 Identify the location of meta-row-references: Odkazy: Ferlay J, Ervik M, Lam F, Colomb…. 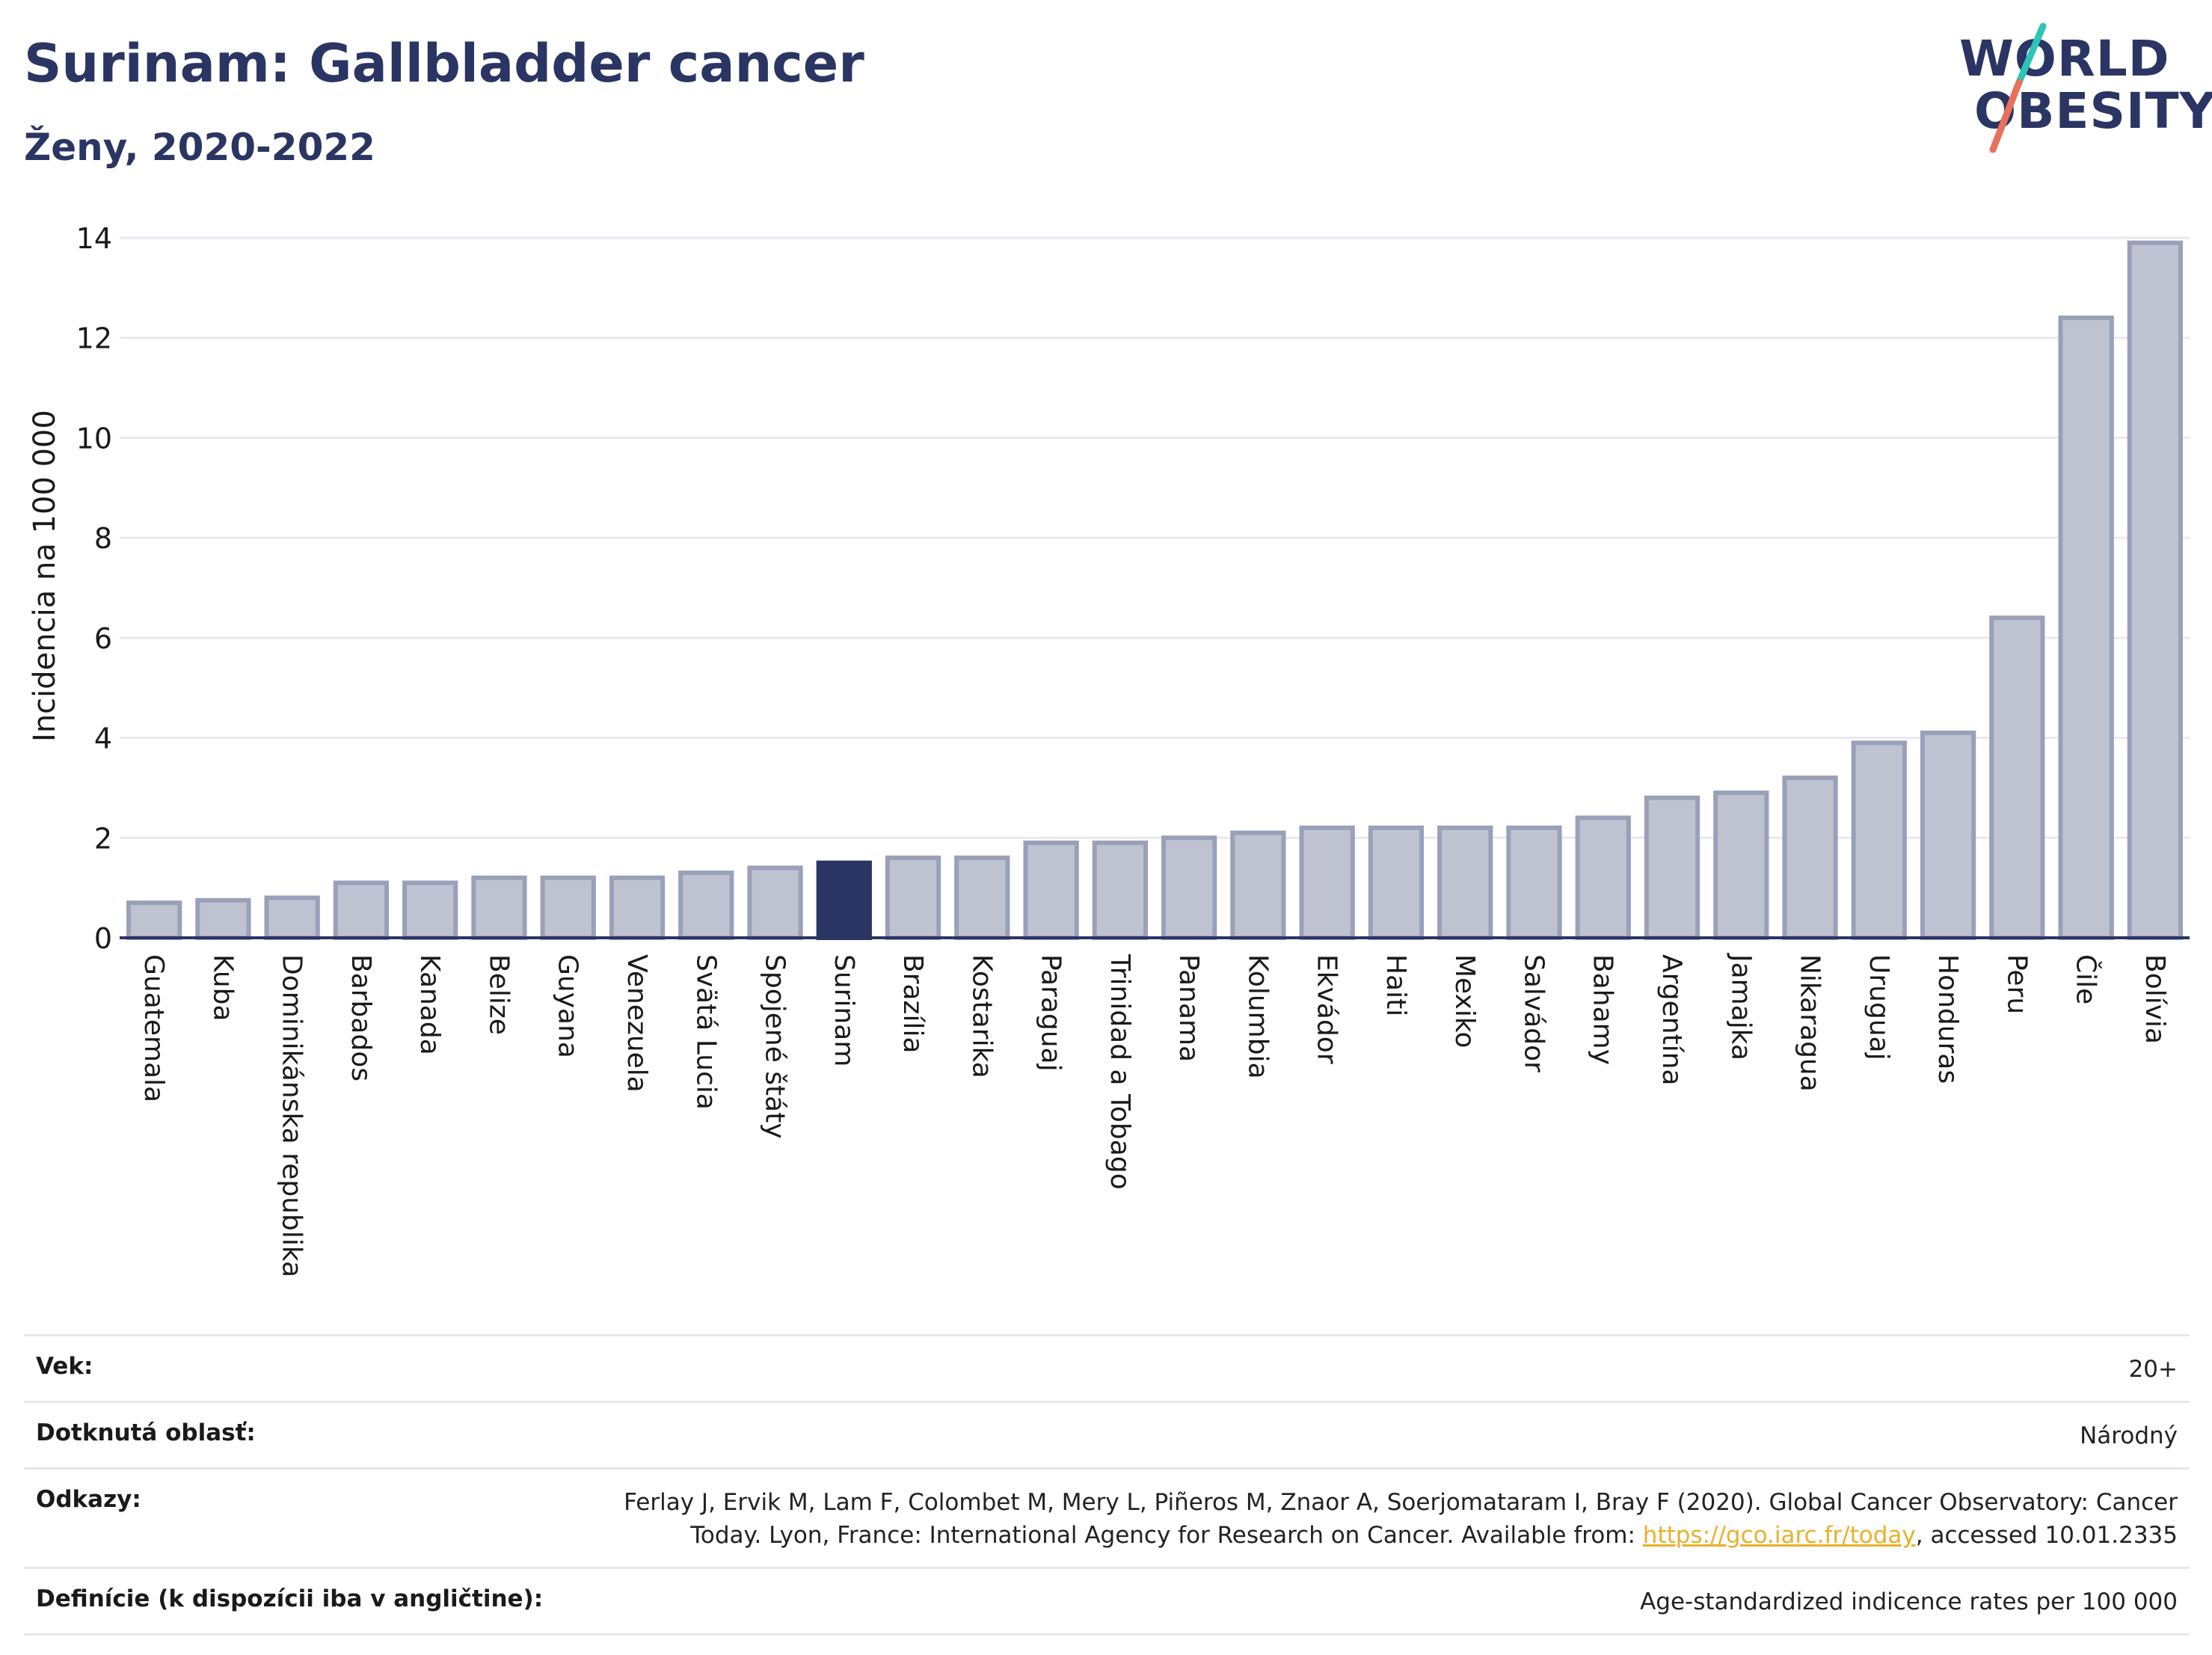
(1107, 1517).